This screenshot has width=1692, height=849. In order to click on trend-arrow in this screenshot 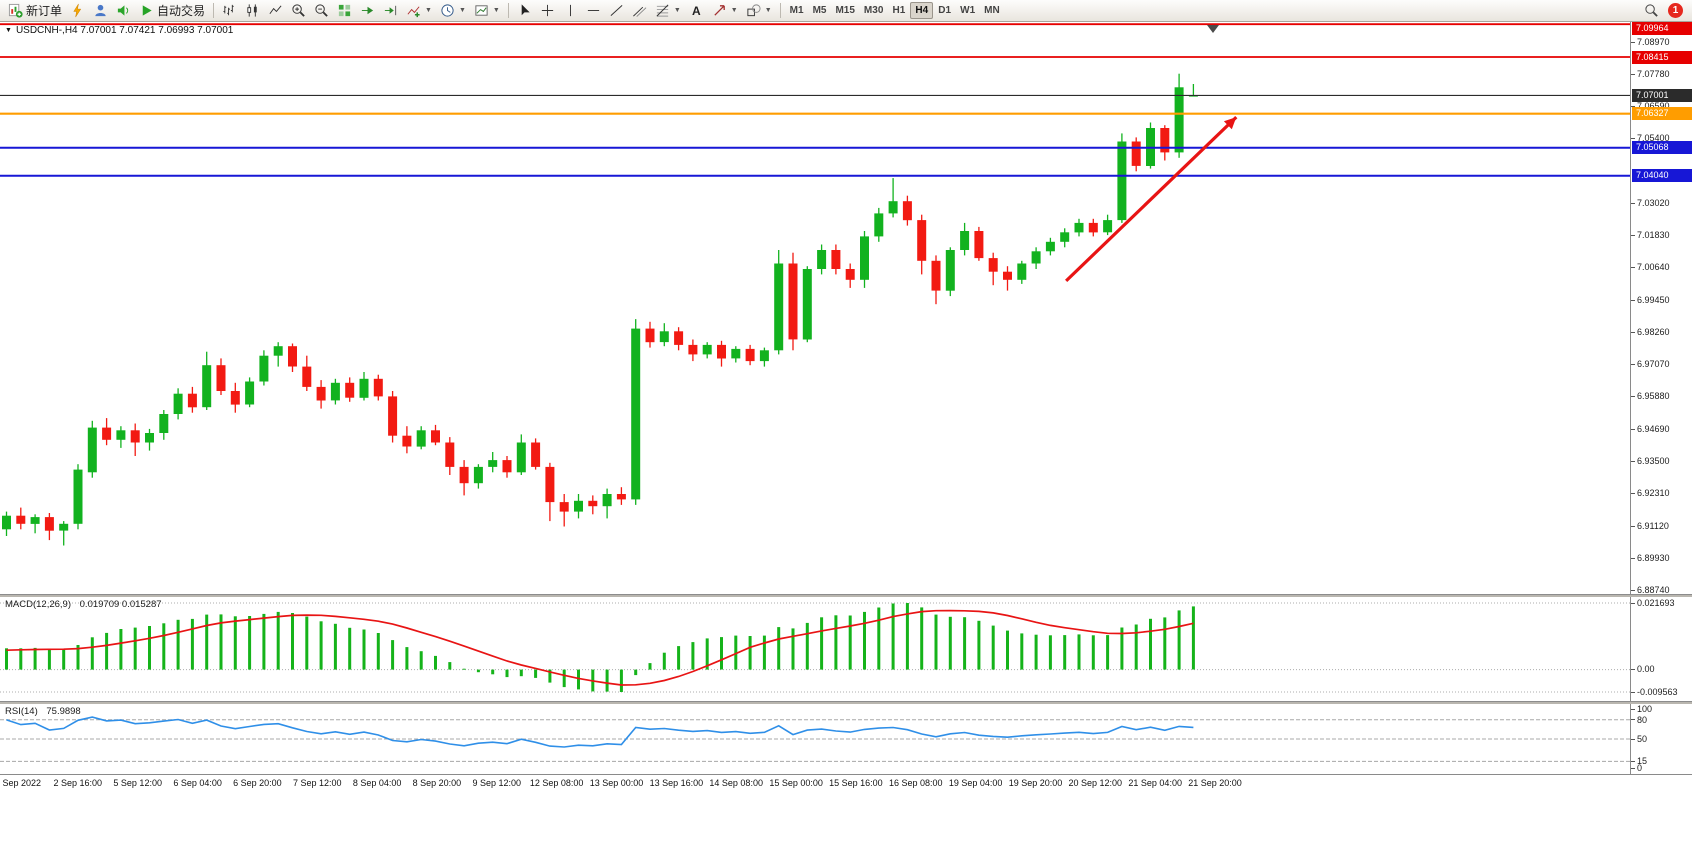, I will do `click(1151, 199)`.